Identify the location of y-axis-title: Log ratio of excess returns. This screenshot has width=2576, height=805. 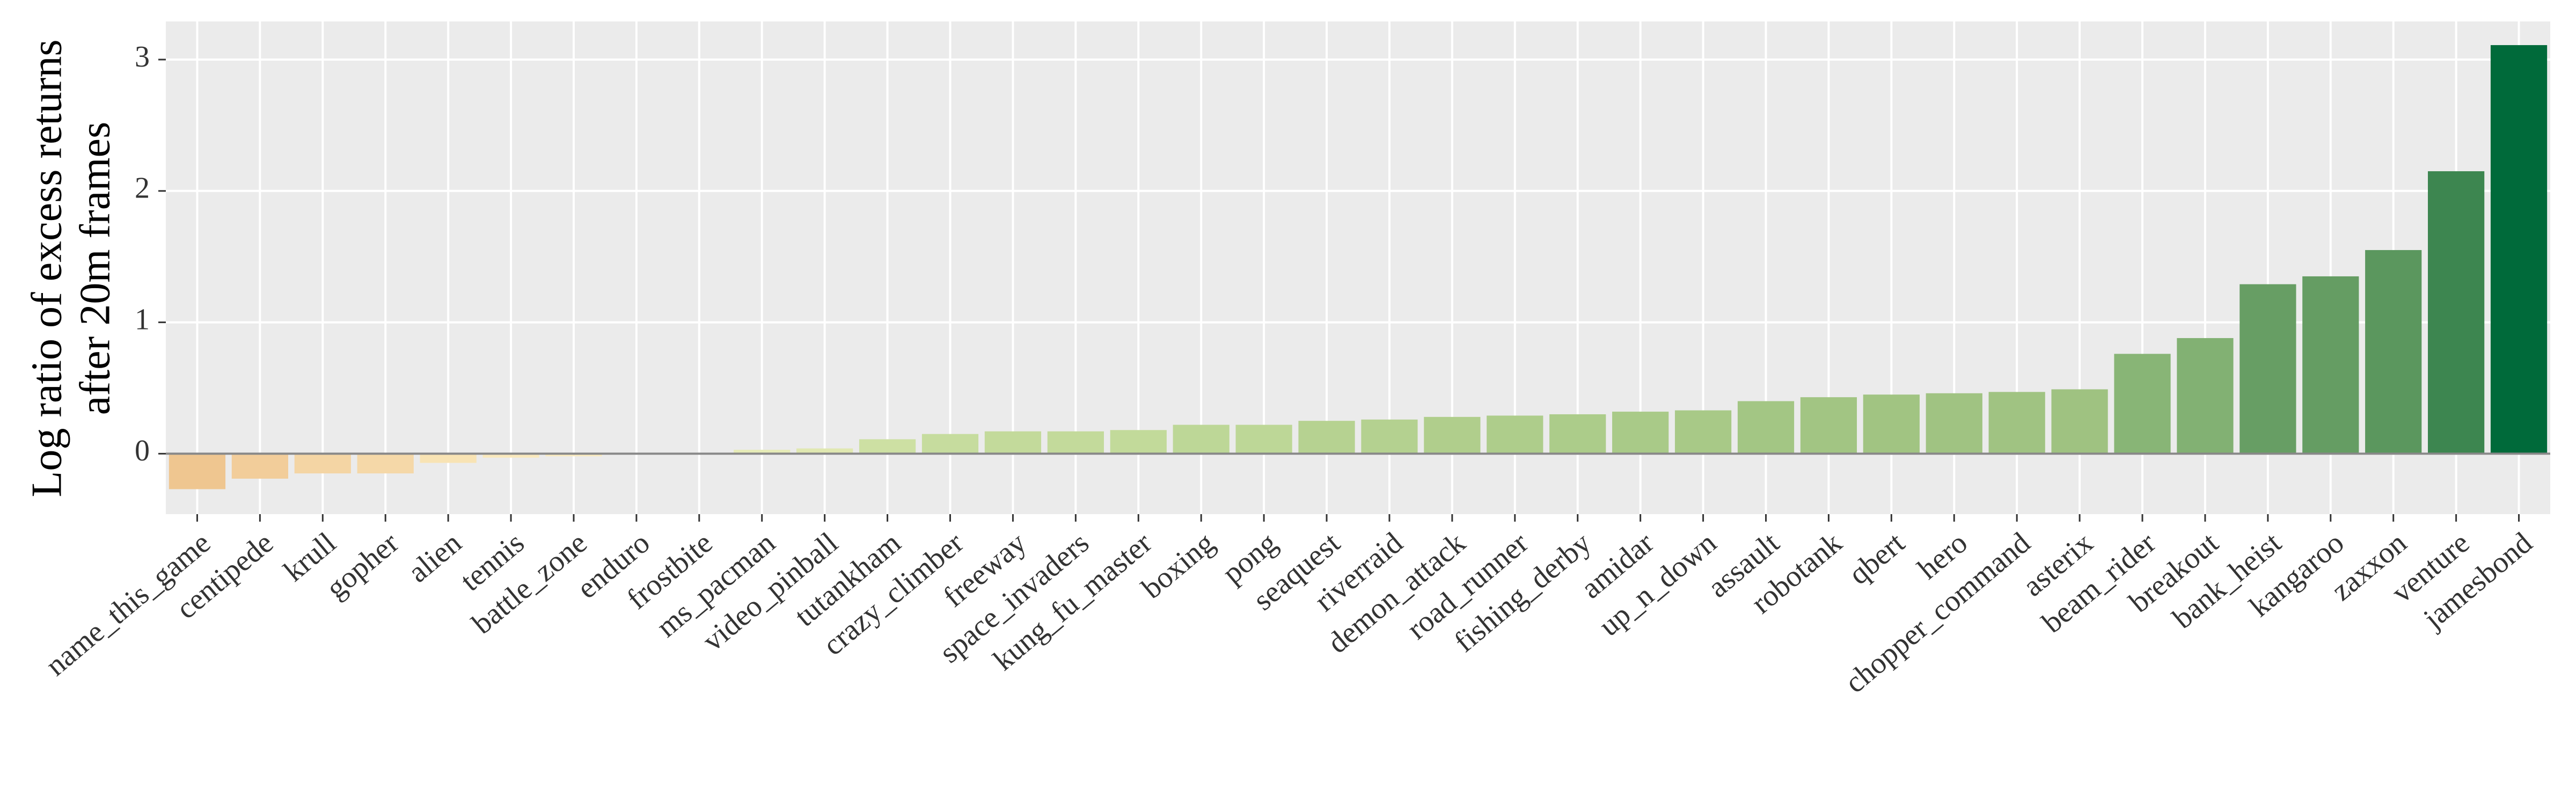
(46, 268).